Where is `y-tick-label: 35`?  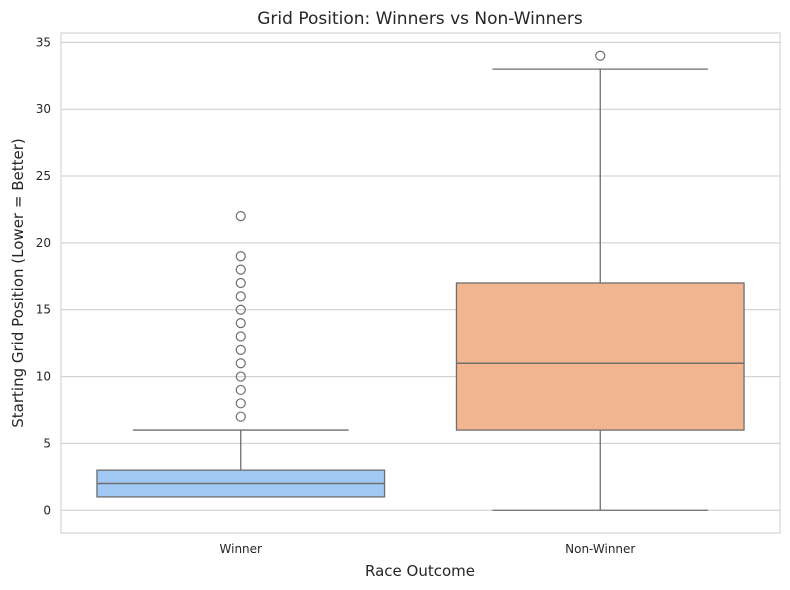 y-tick-label: 35 is located at coordinates (43, 42).